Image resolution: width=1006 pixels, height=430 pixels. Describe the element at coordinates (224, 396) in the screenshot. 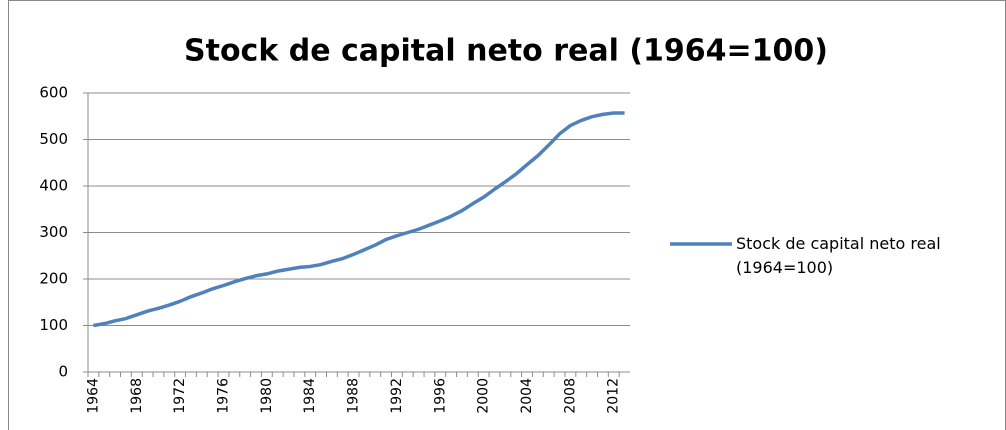

I see `x-tick-label: 1976` at that location.